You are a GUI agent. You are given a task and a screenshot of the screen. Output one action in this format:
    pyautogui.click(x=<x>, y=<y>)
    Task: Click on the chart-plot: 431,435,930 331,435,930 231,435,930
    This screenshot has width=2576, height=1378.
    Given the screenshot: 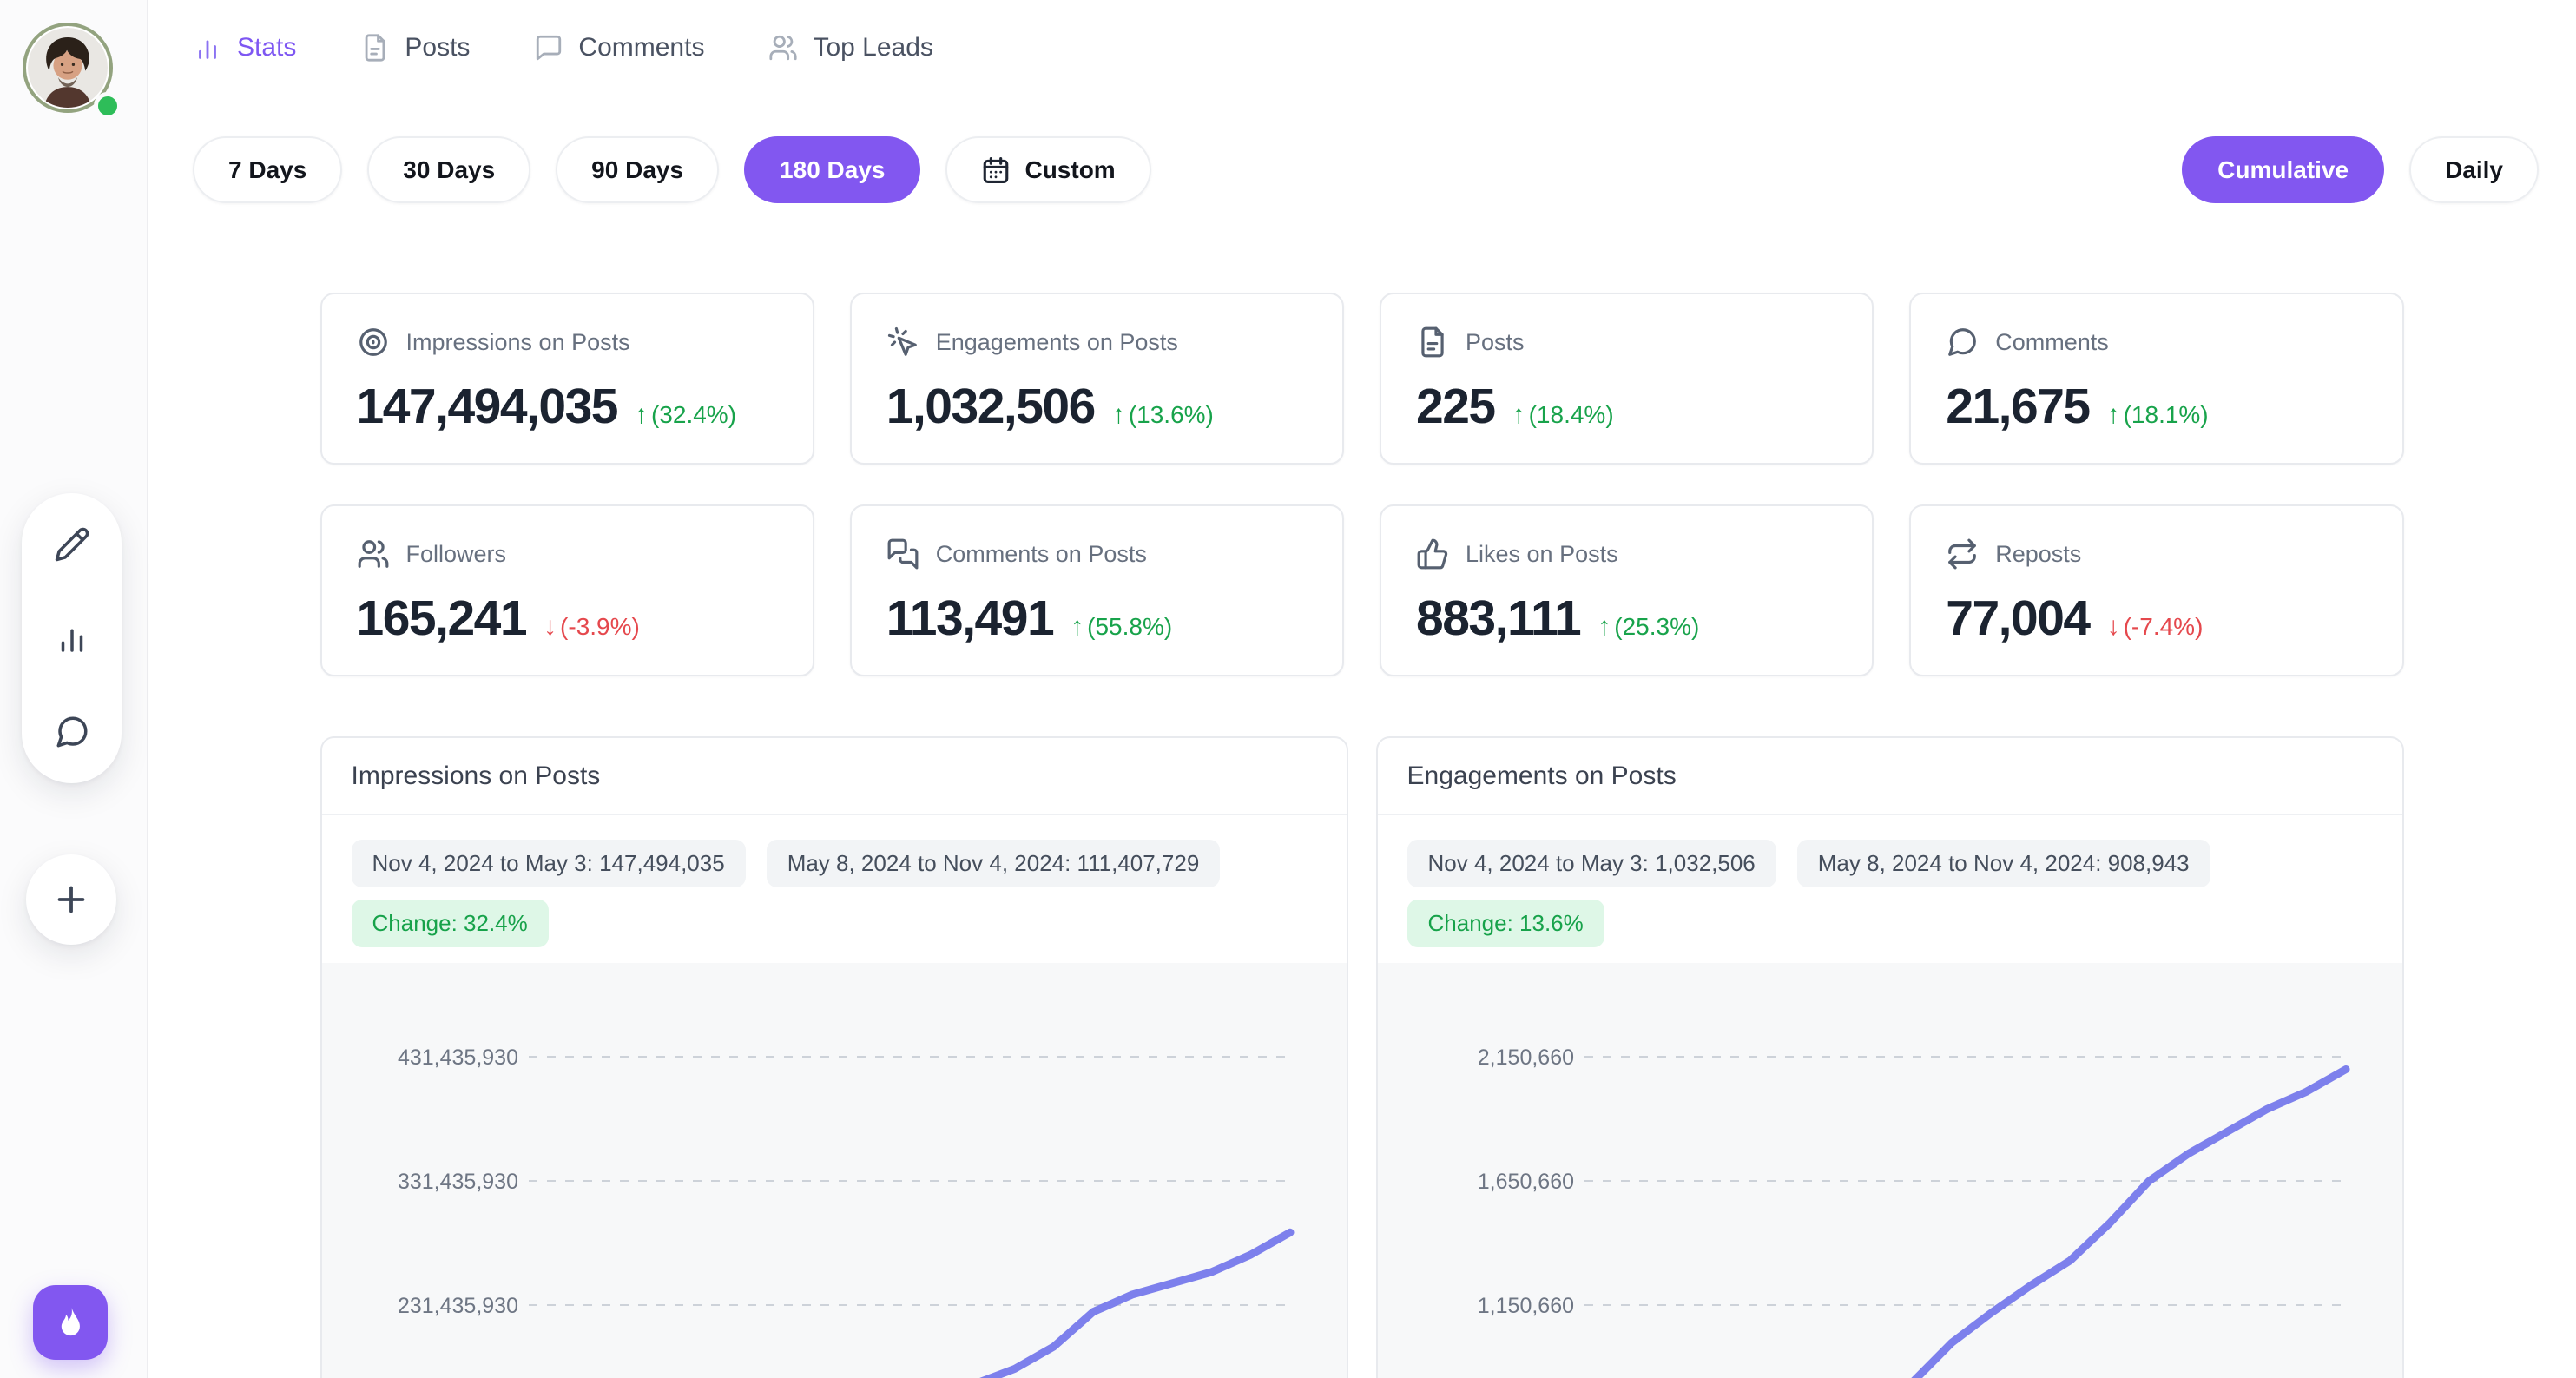 What is the action you would take?
    pyautogui.click(x=834, y=1170)
    